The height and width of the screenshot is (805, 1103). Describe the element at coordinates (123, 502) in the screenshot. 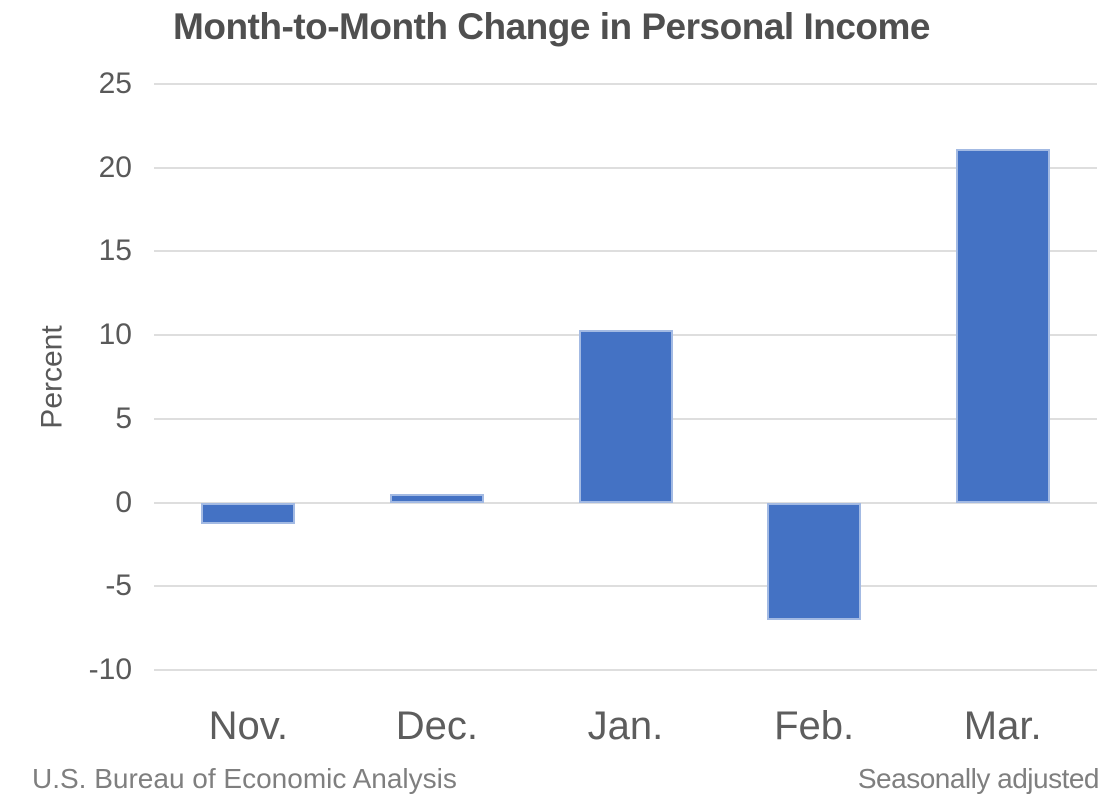

I see `y-tick-label-0: 0` at that location.